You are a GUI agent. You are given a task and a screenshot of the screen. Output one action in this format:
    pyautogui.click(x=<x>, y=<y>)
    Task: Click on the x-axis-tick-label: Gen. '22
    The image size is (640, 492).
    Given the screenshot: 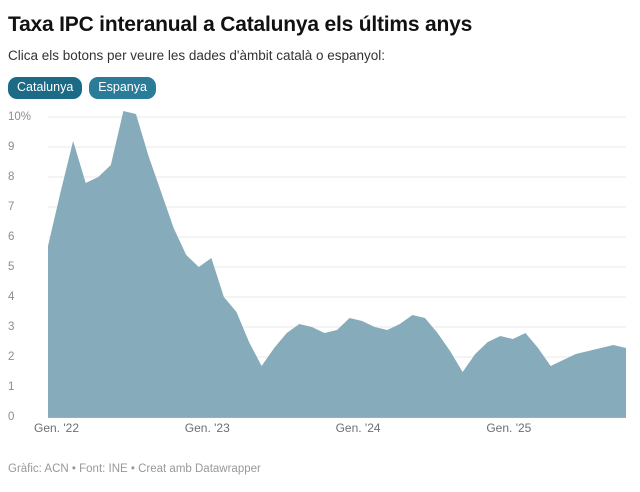 What is the action you would take?
    pyautogui.click(x=56, y=428)
    